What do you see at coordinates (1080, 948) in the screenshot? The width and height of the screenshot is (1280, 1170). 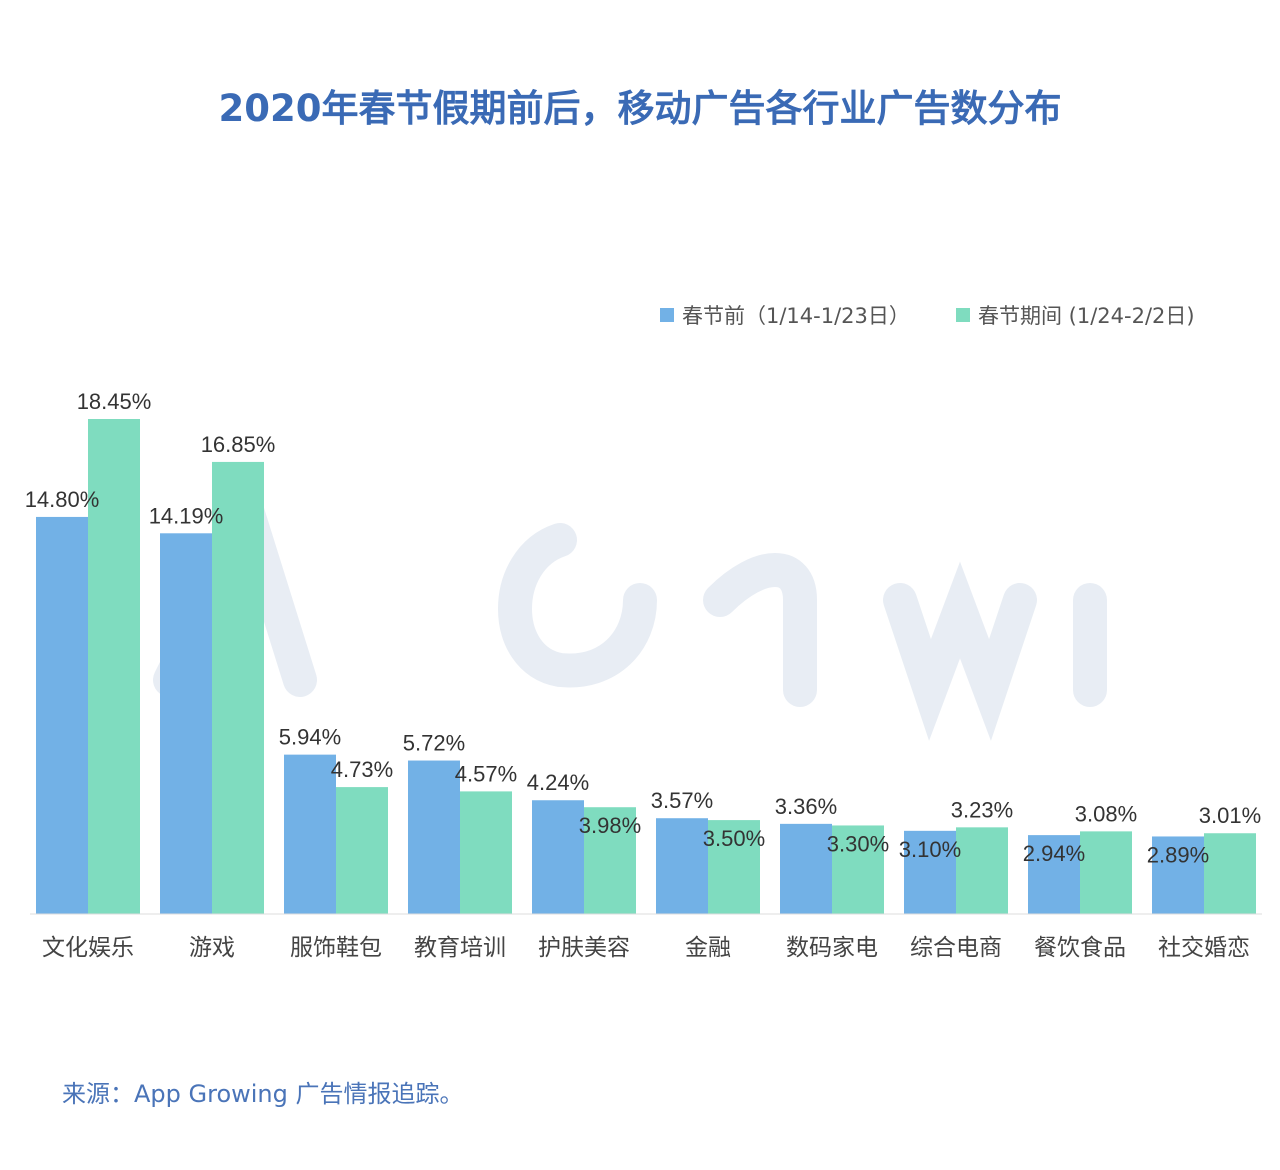 I see `category-label: 餐饮食品` at bounding box center [1080, 948].